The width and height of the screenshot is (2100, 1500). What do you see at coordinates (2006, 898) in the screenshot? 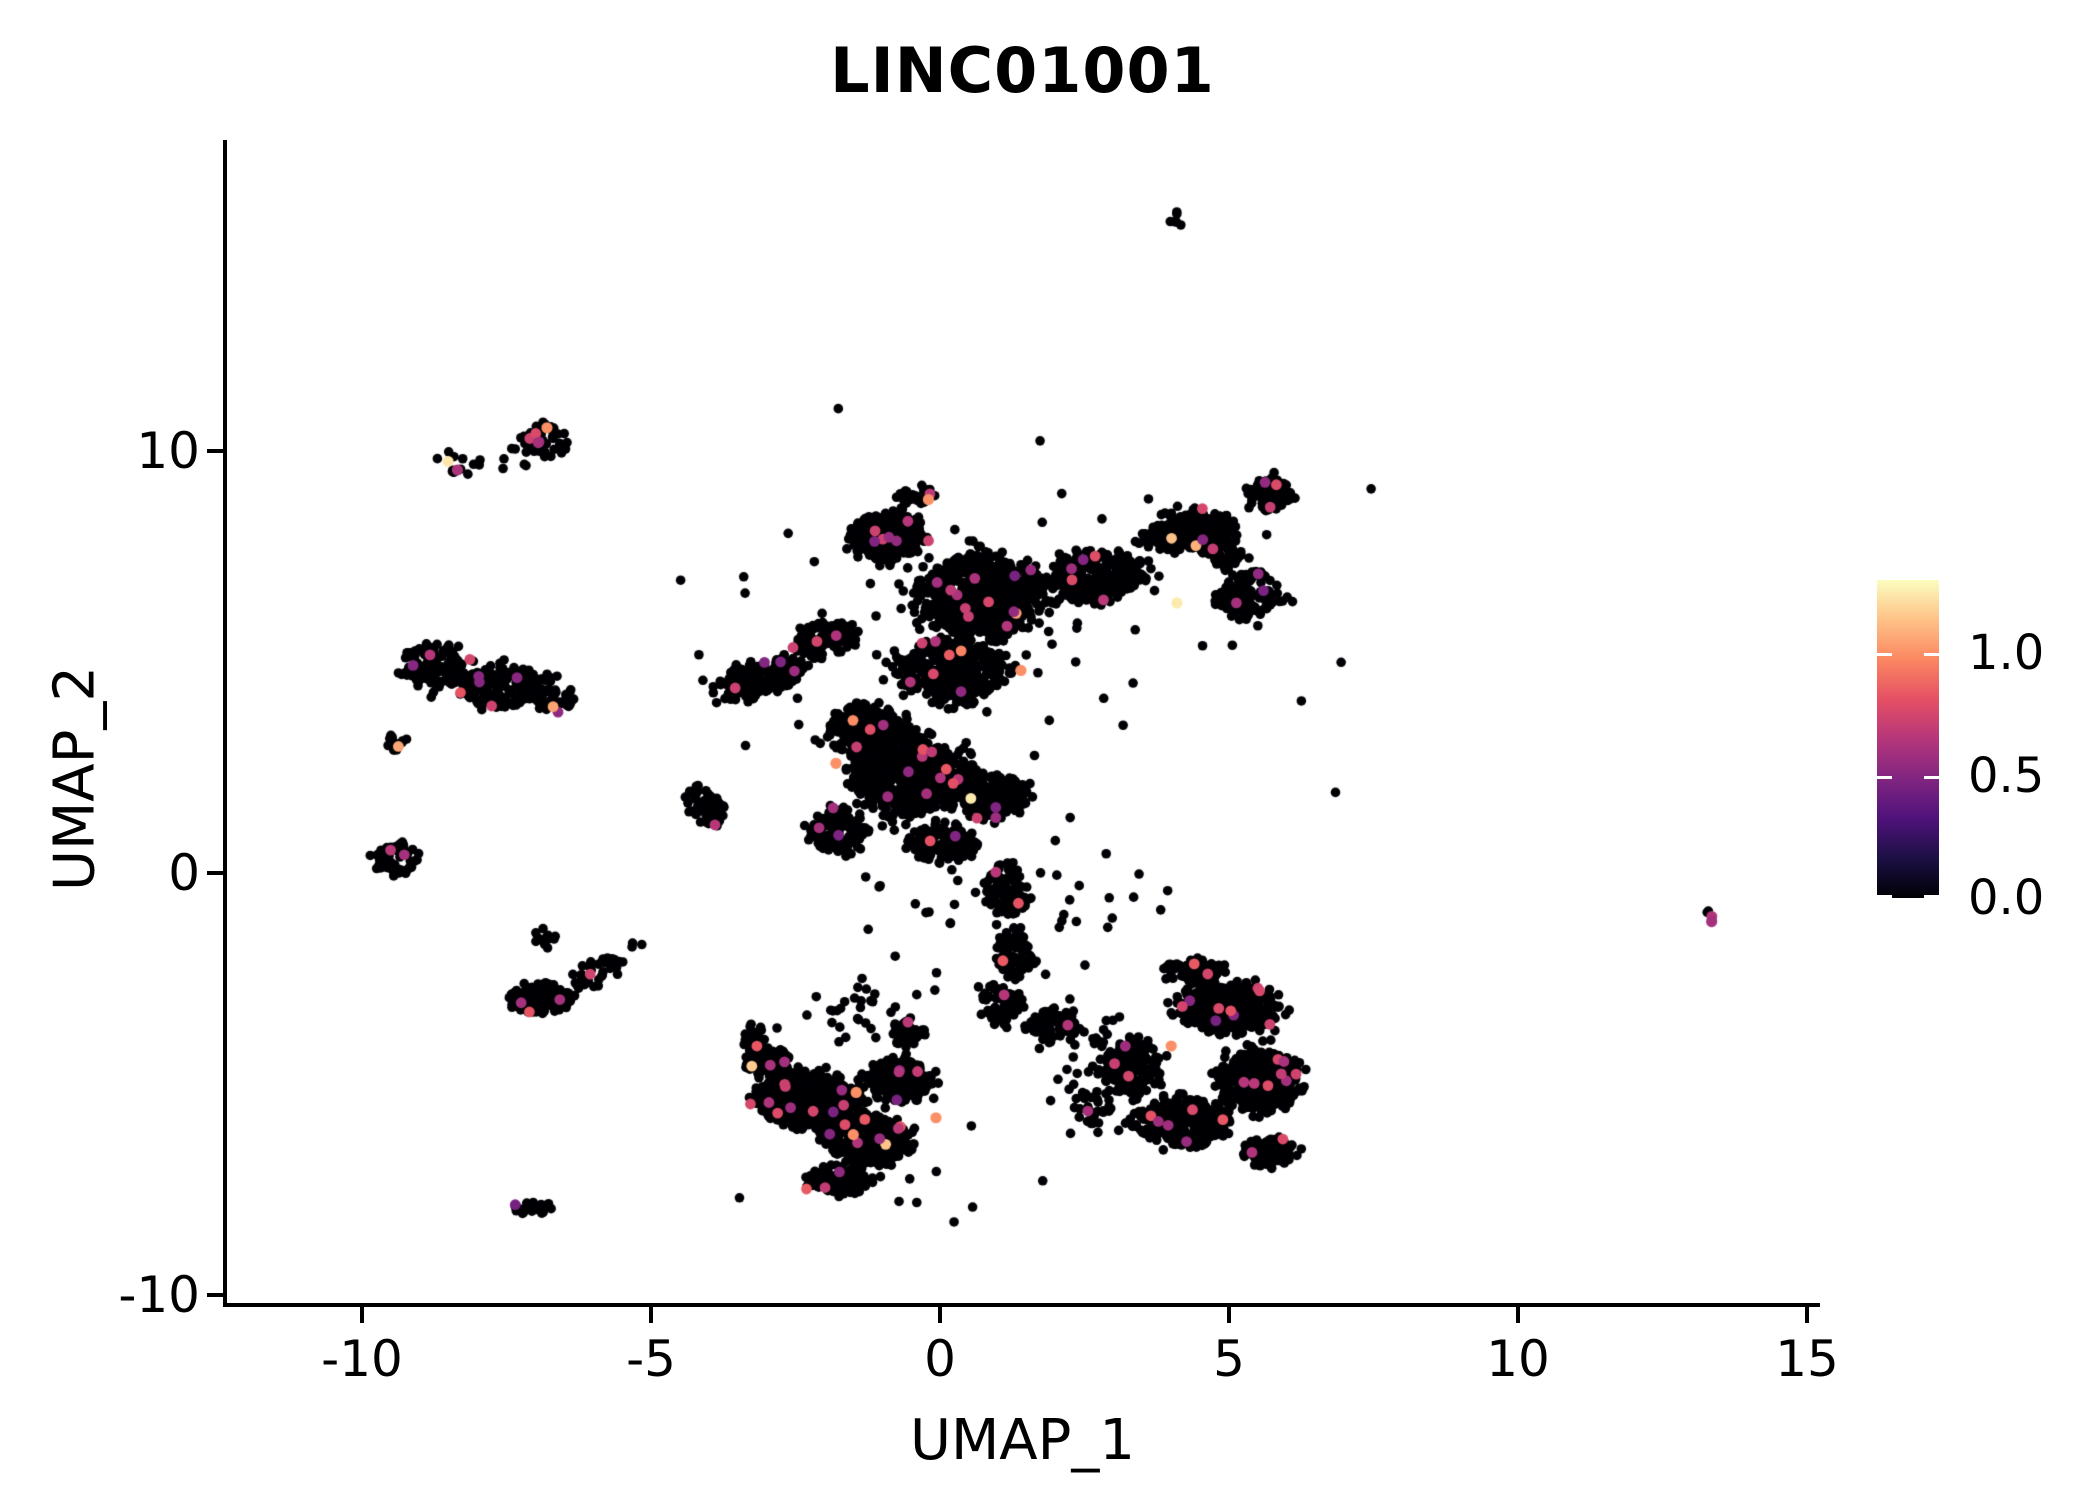
I see `colorbar-tick-label: 0.0` at bounding box center [2006, 898].